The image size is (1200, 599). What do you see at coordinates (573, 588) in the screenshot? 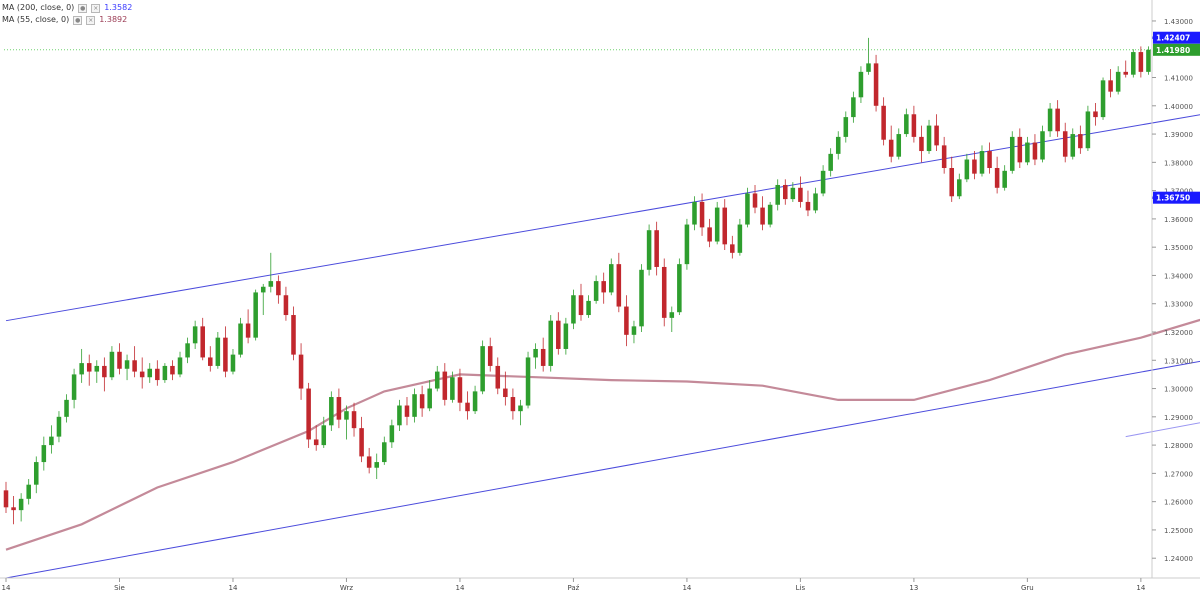
I see `x-tick-label: Paź` at bounding box center [573, 588].